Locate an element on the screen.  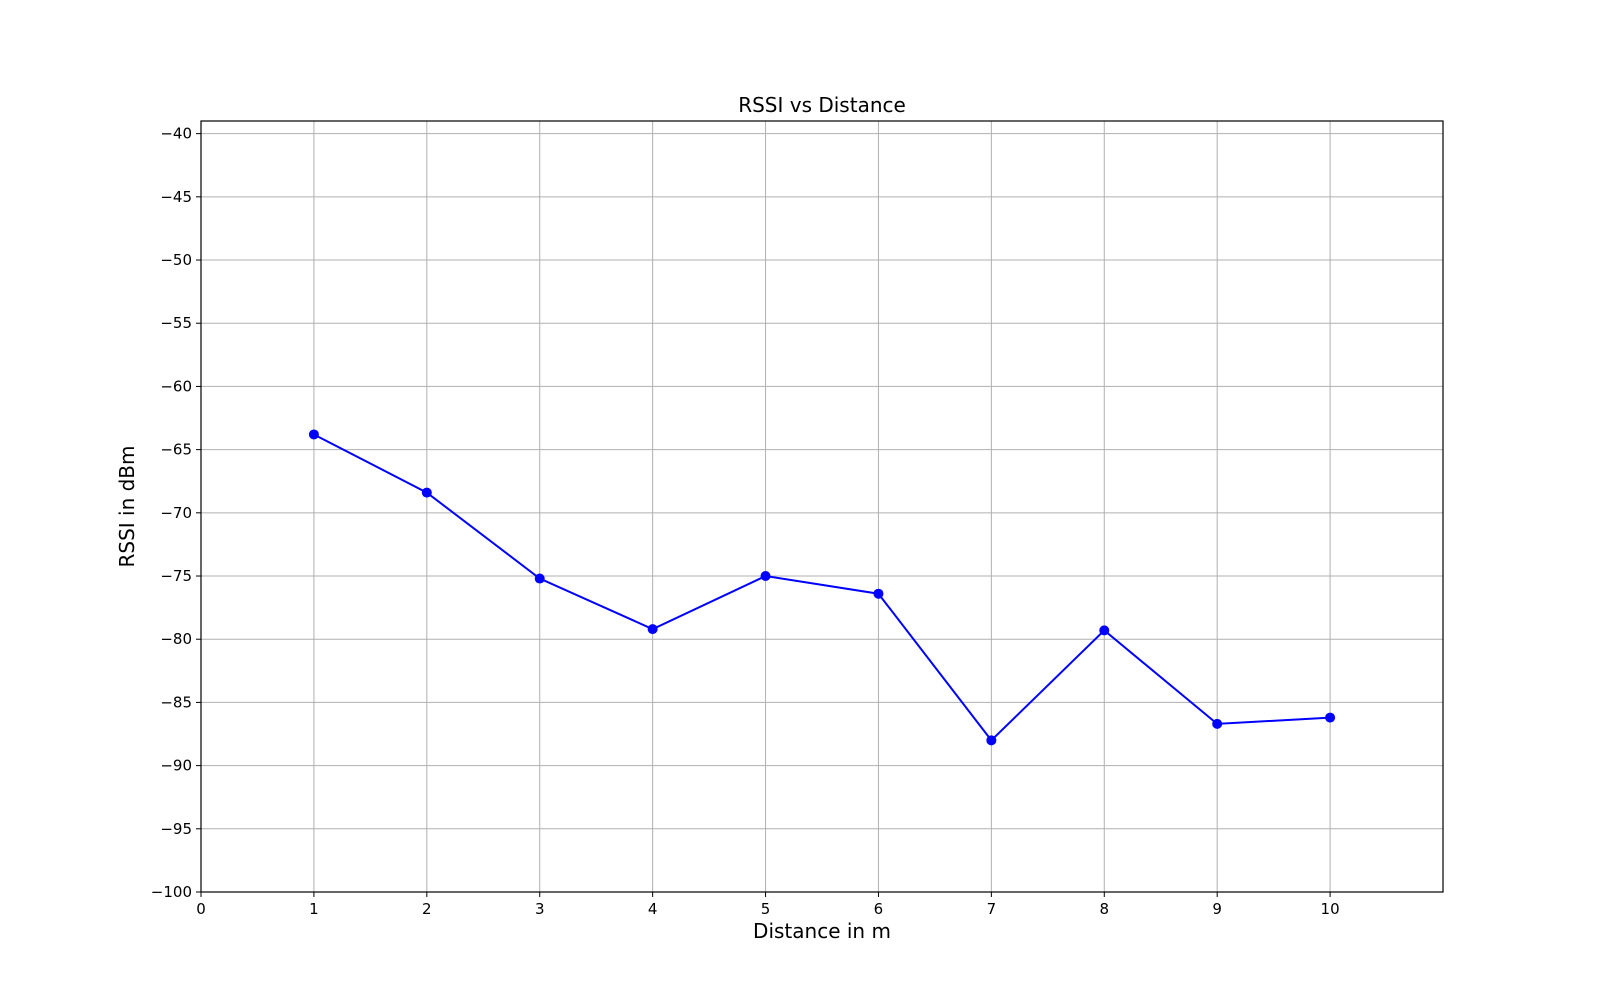
y-tick-label: −95 is located at coordinates (176, 829).